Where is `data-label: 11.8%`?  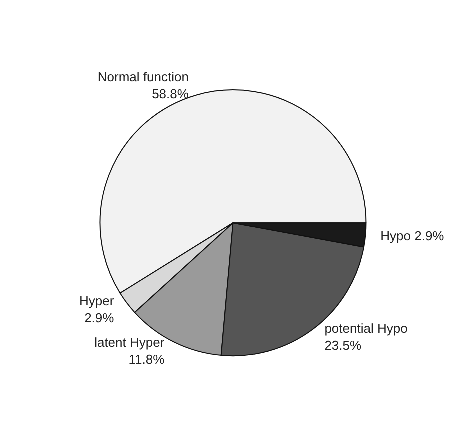 data-label: 11.8% is located at coordinates (147, 360).